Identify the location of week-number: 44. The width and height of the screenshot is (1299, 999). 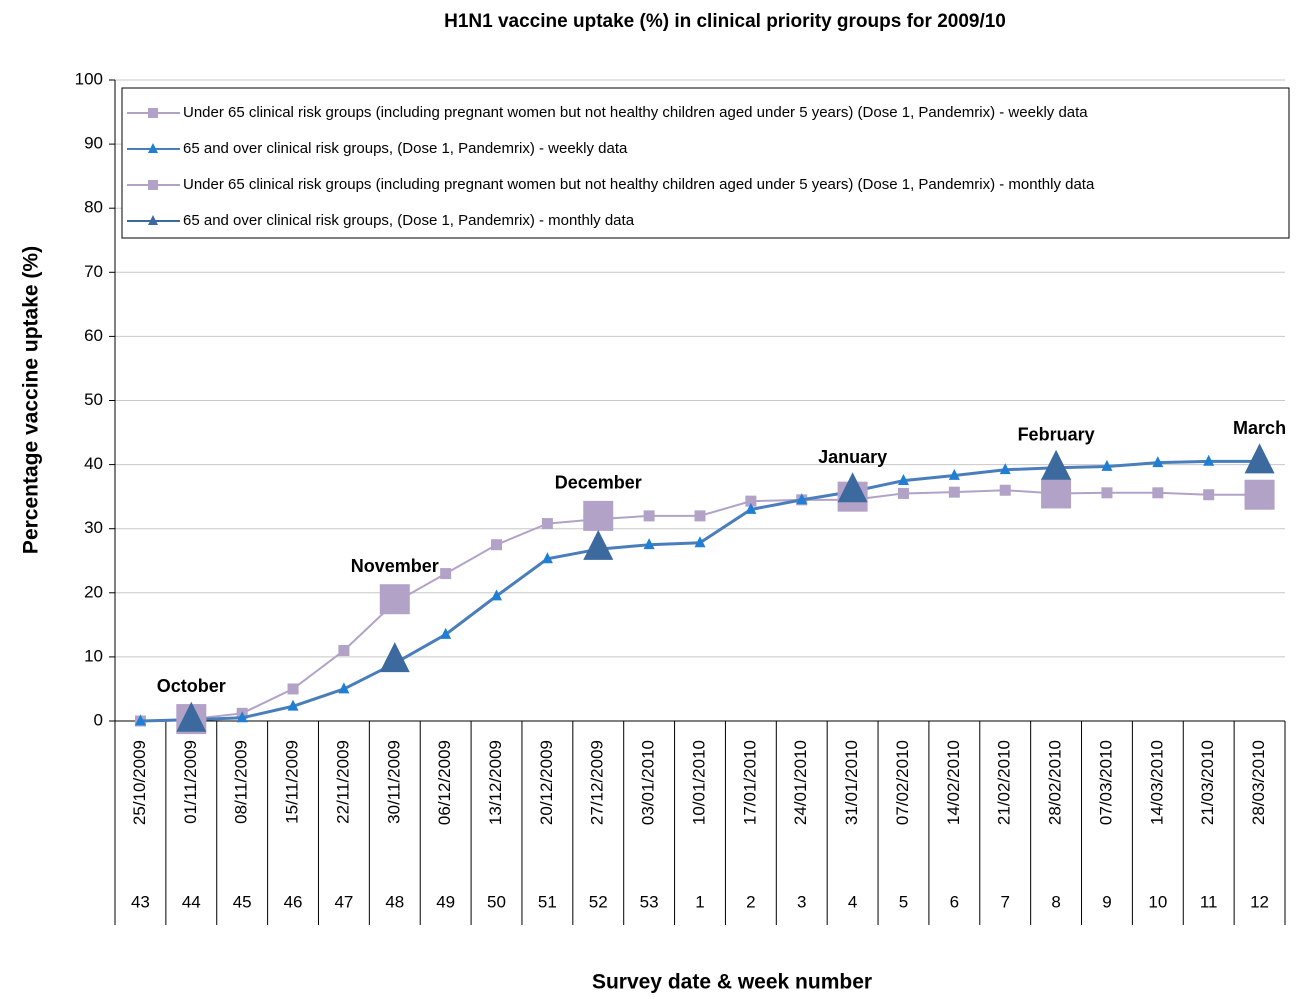
(191, 901).